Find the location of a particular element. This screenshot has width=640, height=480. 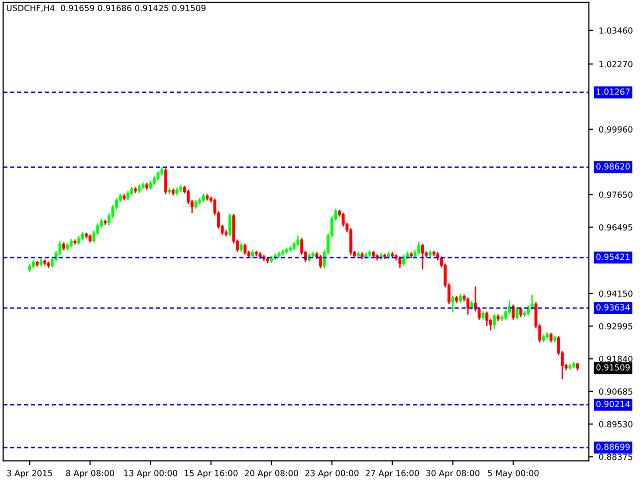

ref-line-label: 0.98620 is located at coordinates (613, 166).